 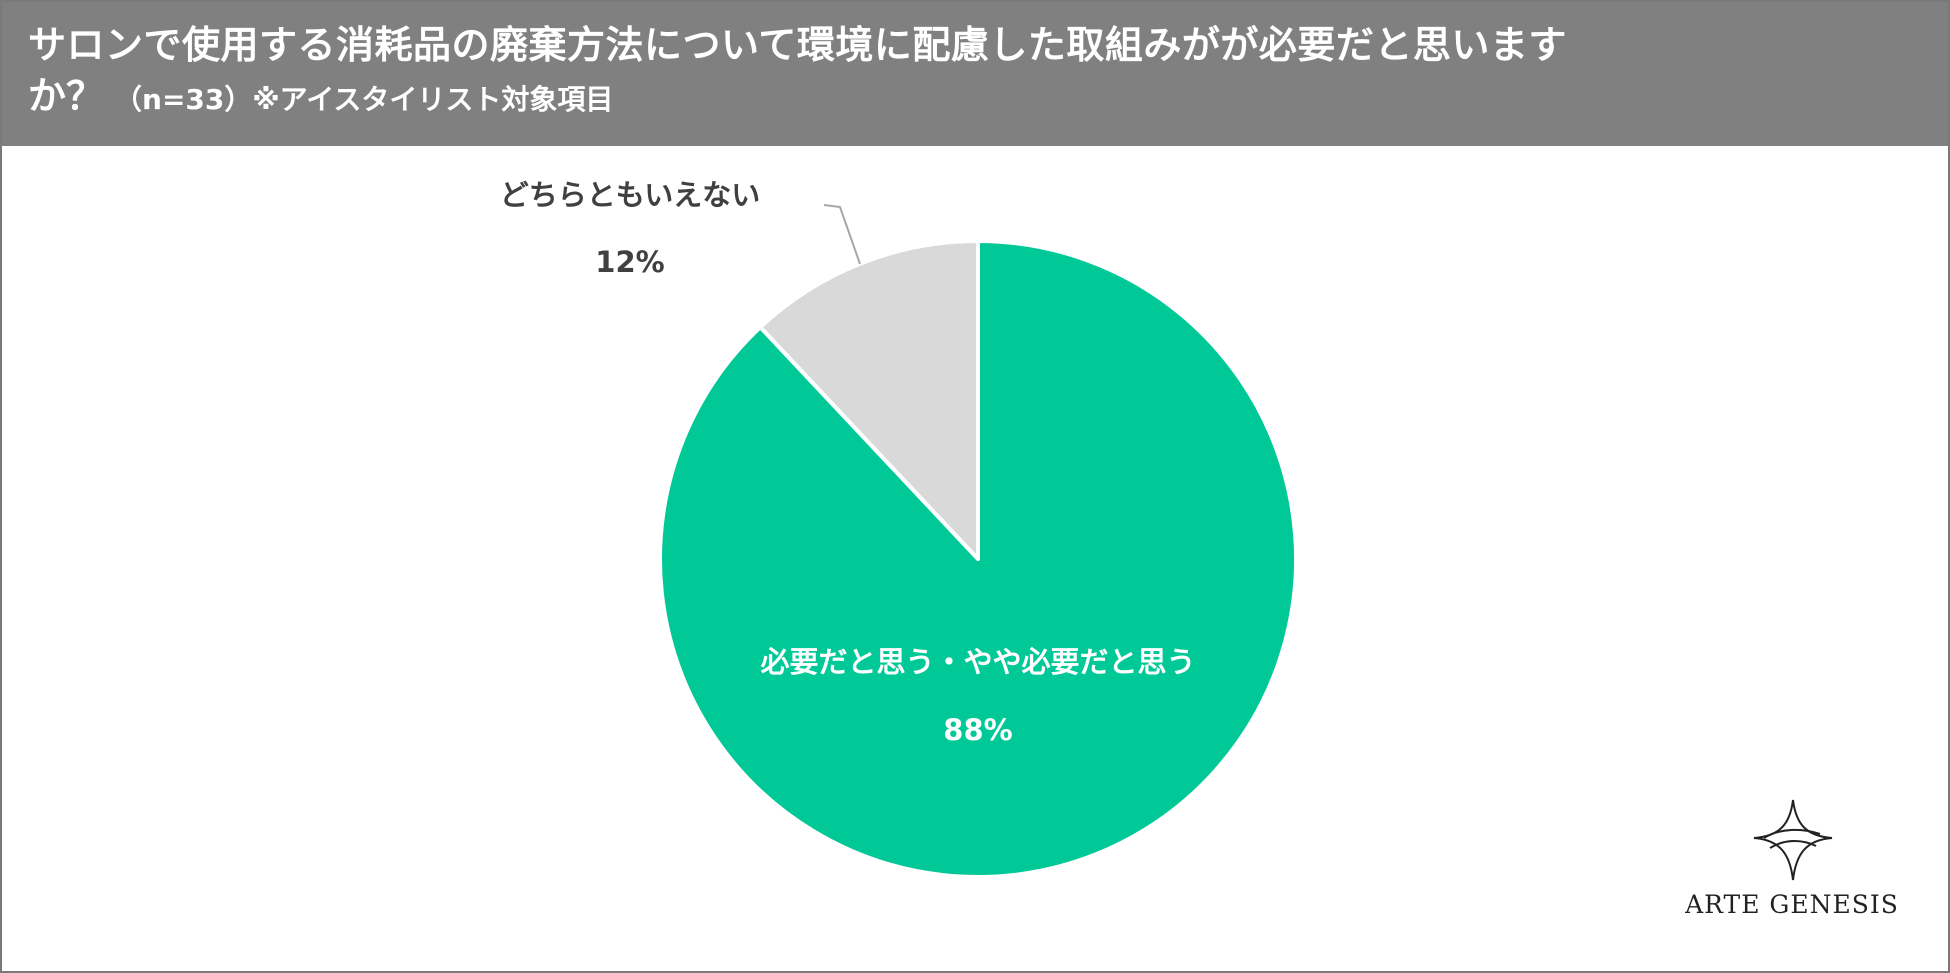 I want to click on slice-value-label-2: 12%, so click(x=629, y=262).